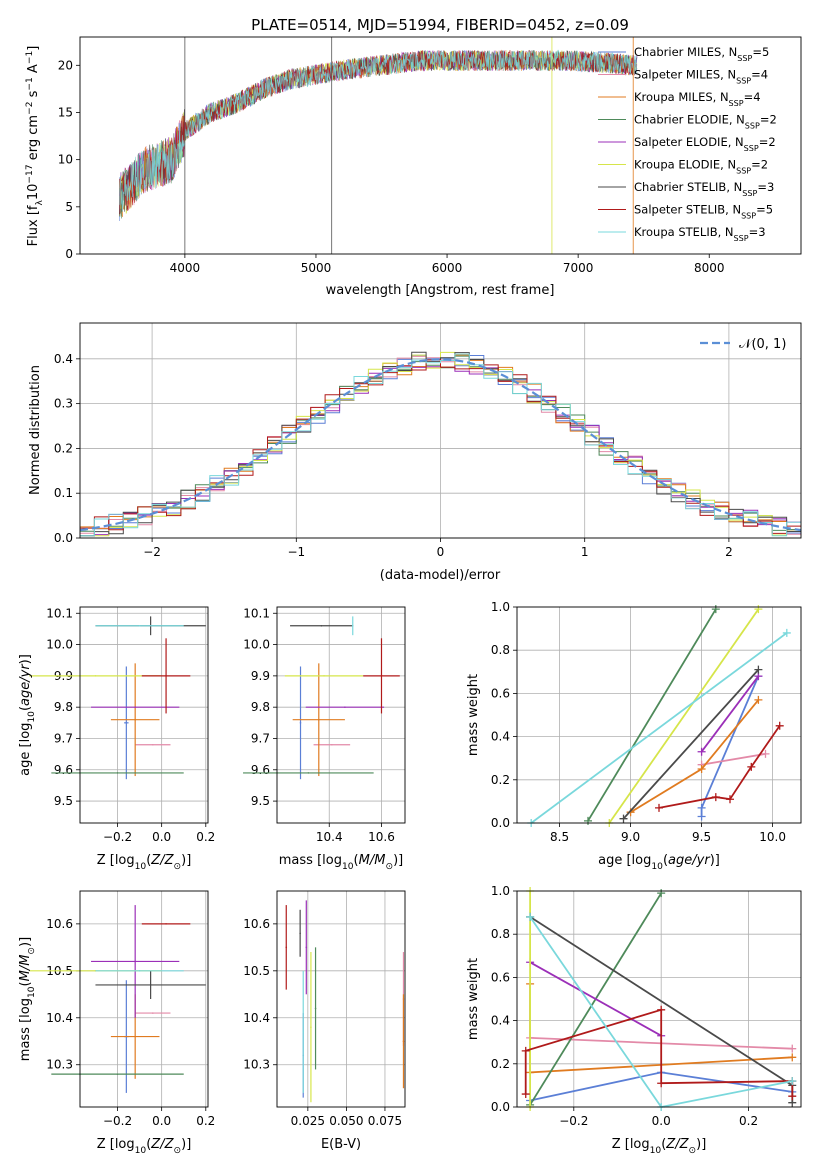 This screenshot has width=819, height=1170. What do you see at coordinates (308, 1121) in the screenshot?
I see `x-tick-label: 0.025` at bounding box center [308, 1121].